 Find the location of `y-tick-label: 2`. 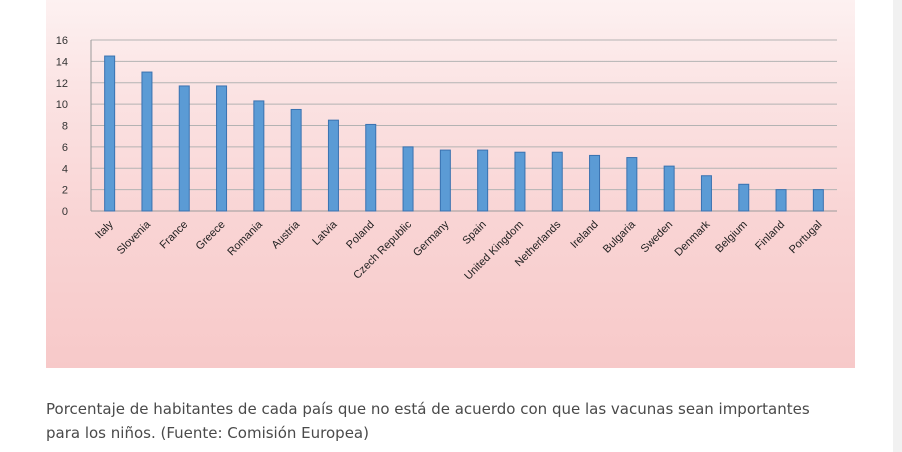

y-tick-label: 2 is located at coordinates (65, 191).